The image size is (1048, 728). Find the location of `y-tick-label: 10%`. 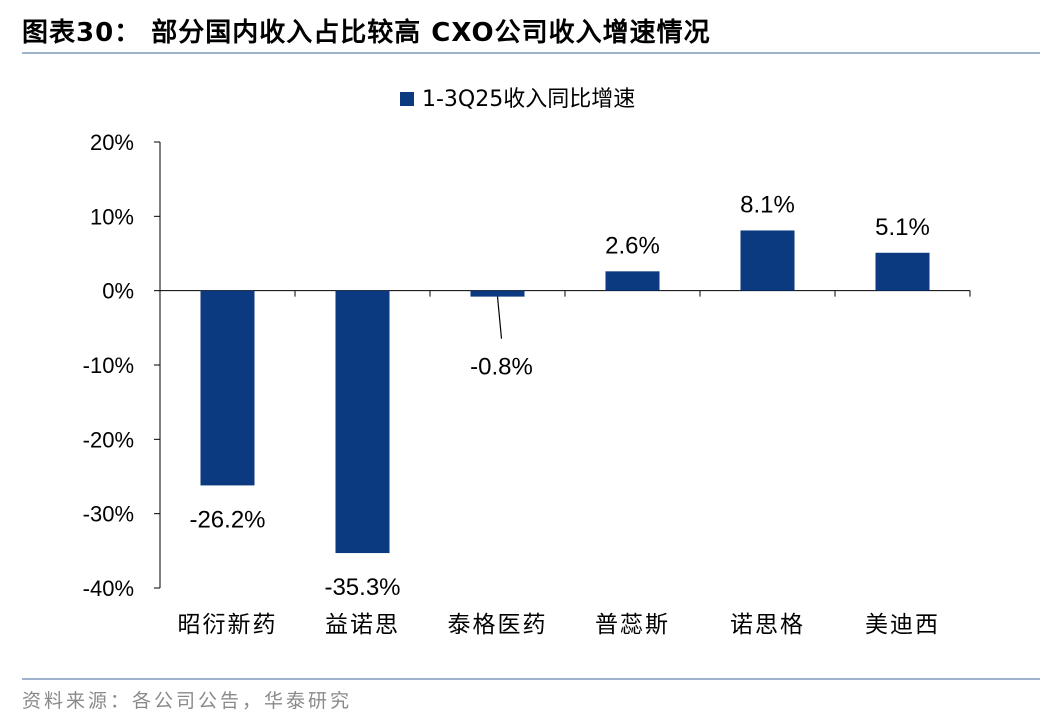

y-tick-label: 10% is located at coordinates (112, 216).